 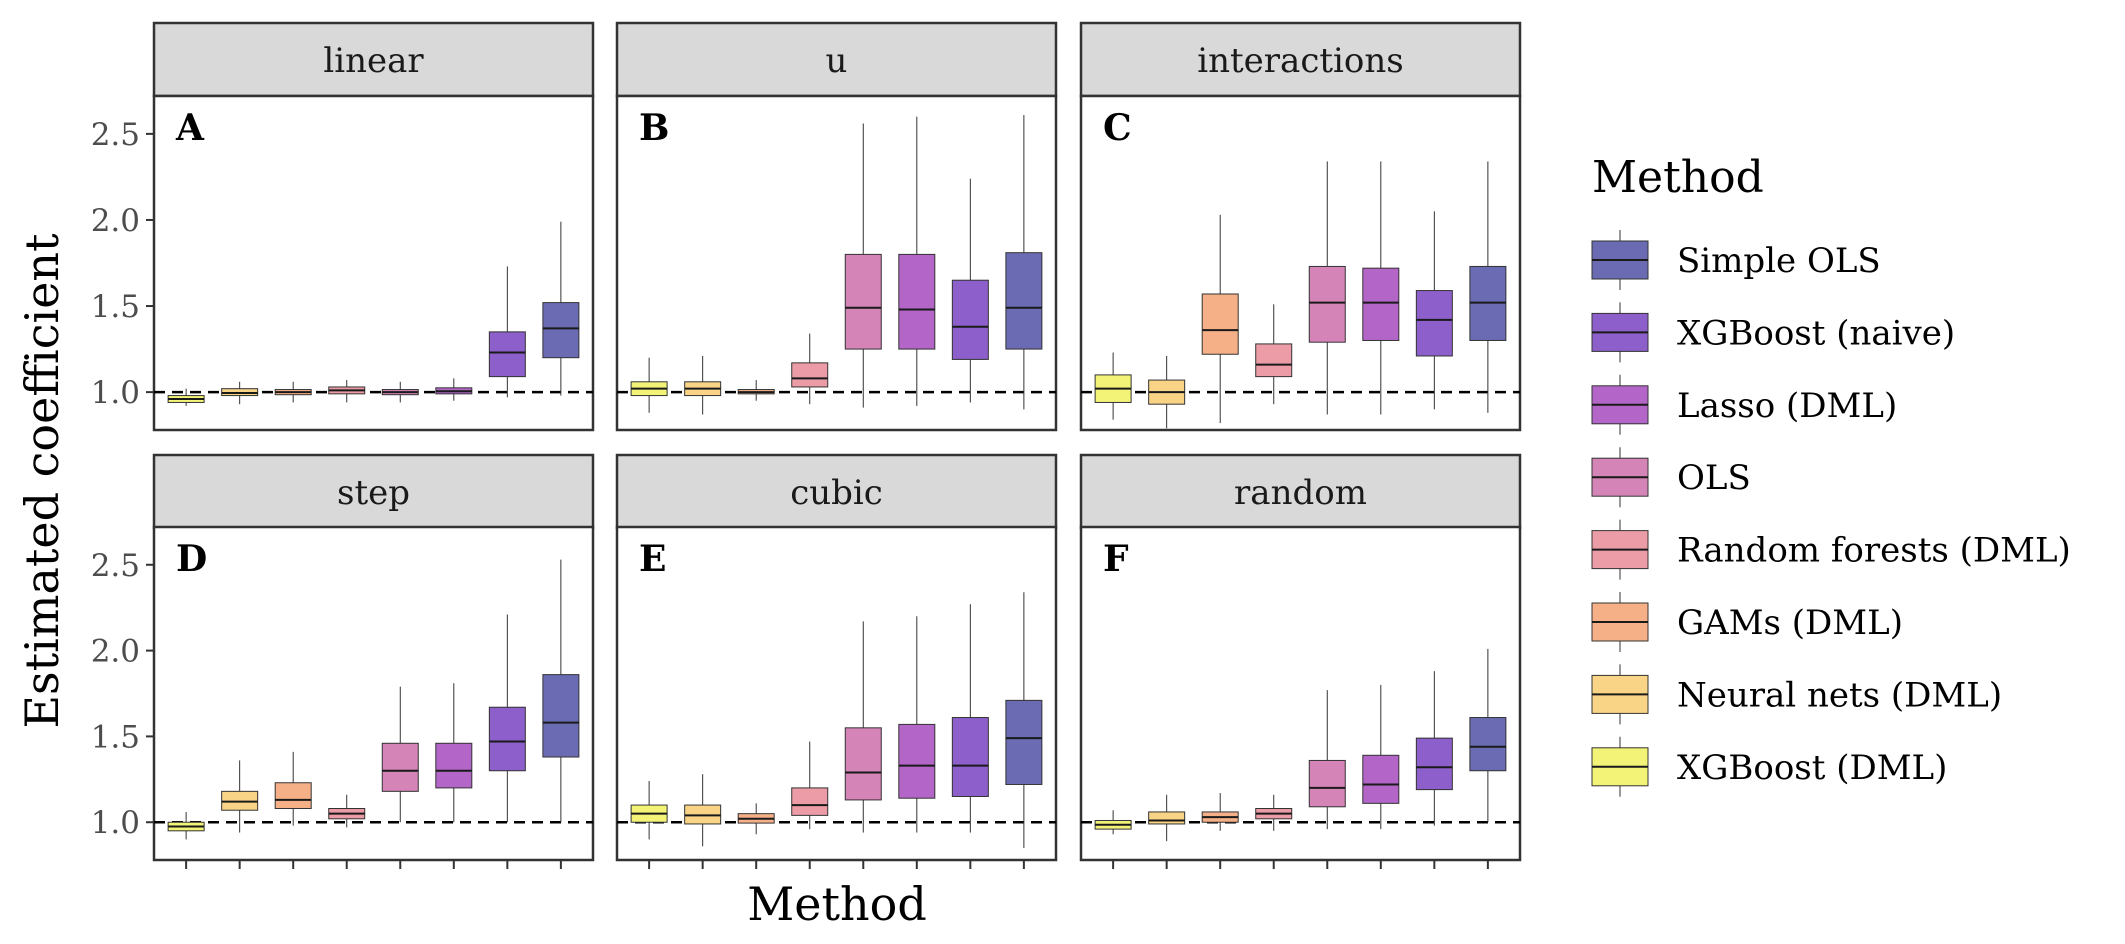 I want to click on panel-F, so click(x=1300, y=693).